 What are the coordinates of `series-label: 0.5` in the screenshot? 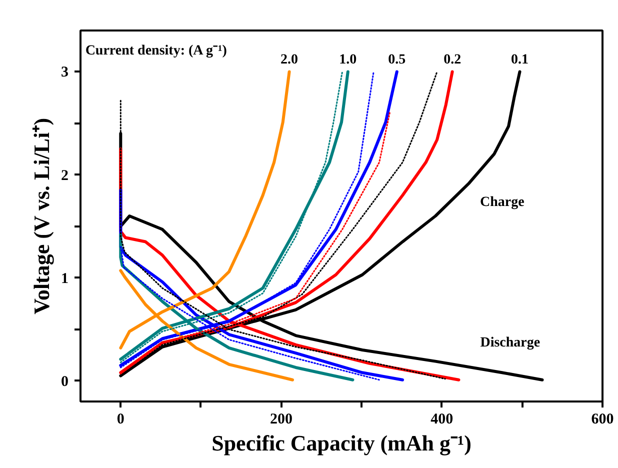 It's located at (397, 60).